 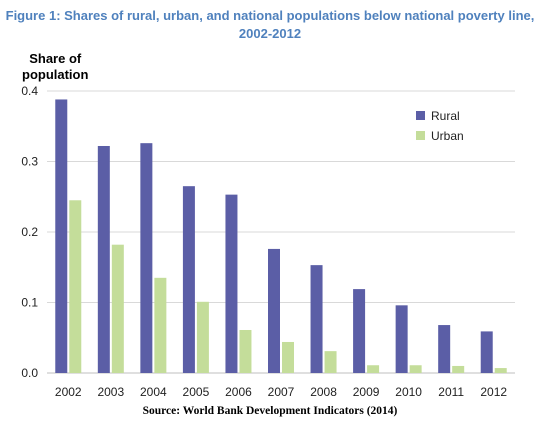 I want to click on x-tick-label: 2012, so click(x=493, y=392).